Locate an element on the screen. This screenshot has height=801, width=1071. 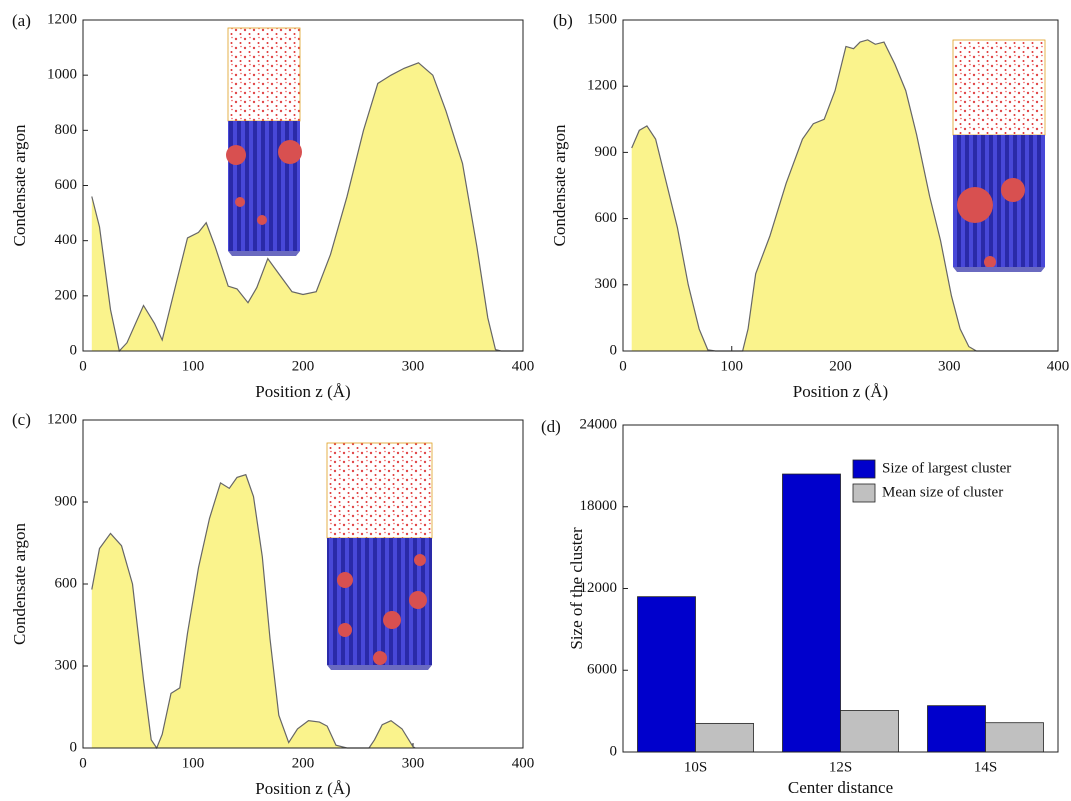
y-tick-label: 24000 is located at coordinates (599, 424).